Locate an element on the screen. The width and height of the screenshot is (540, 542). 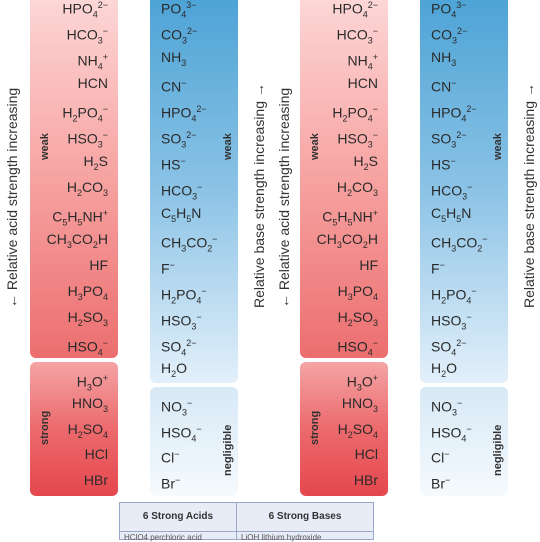
group-label-negligible-base-left: negligible is located at coordinates (228, 450).